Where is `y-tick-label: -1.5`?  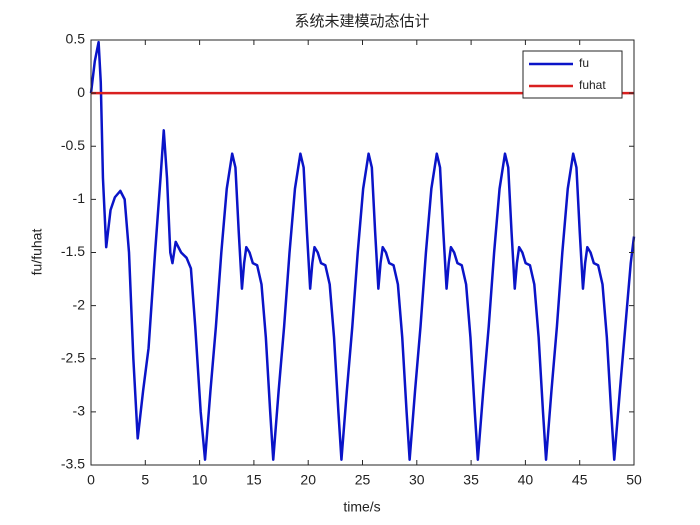
y-tick-label: -1.5 is located at coordinates (73, 251).